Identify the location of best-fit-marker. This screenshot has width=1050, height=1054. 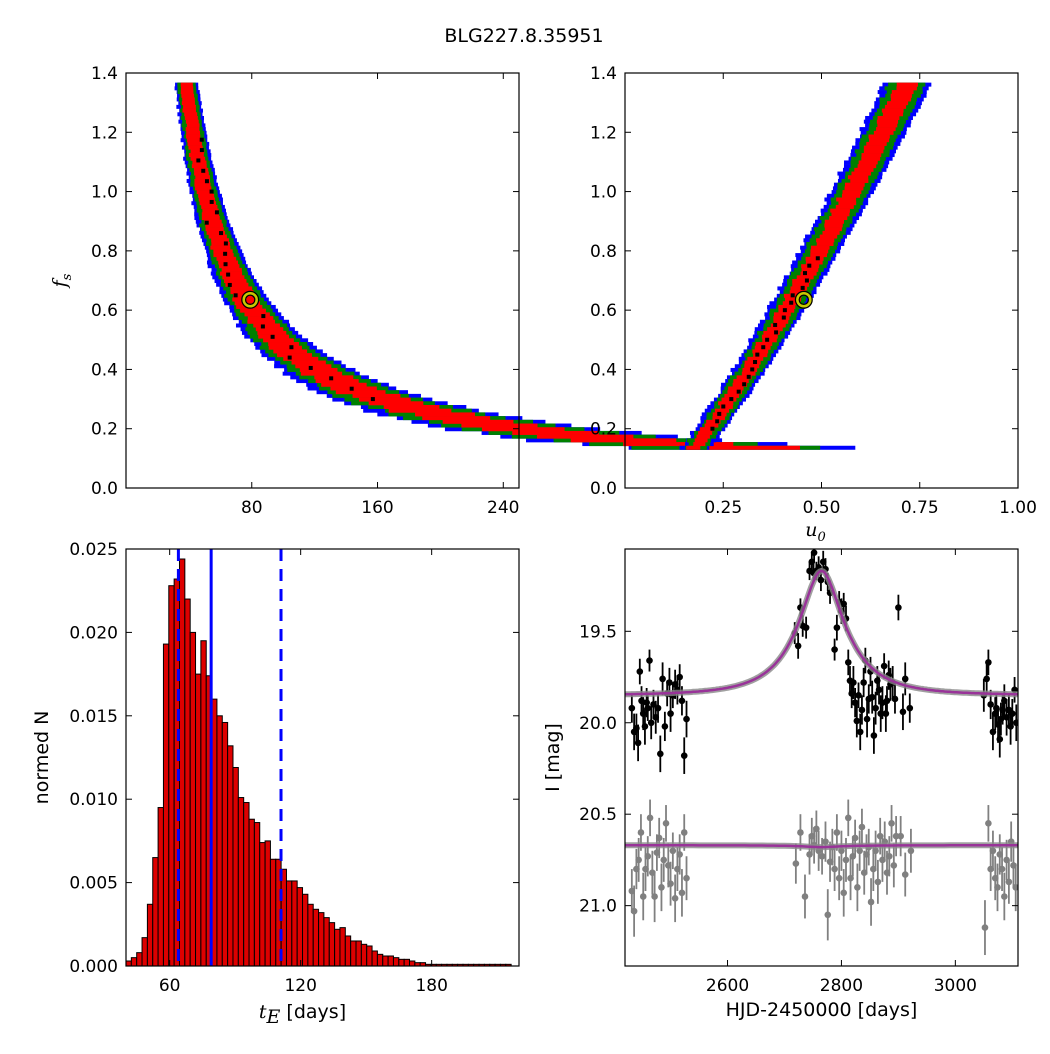
(250, 300).